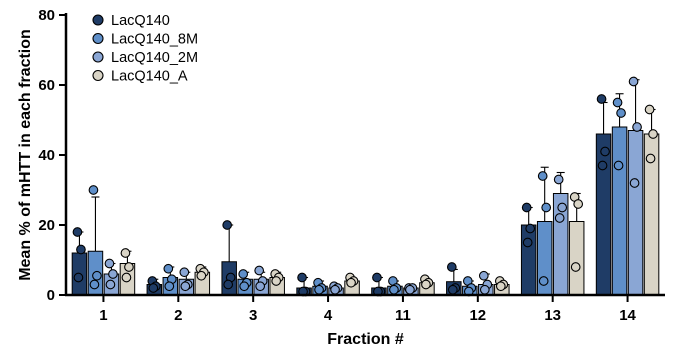 The image size is (673, 350). Describe the element at coordinates (140, 21) in the screenshot. I see `legend-label: LacQ140` at that location.